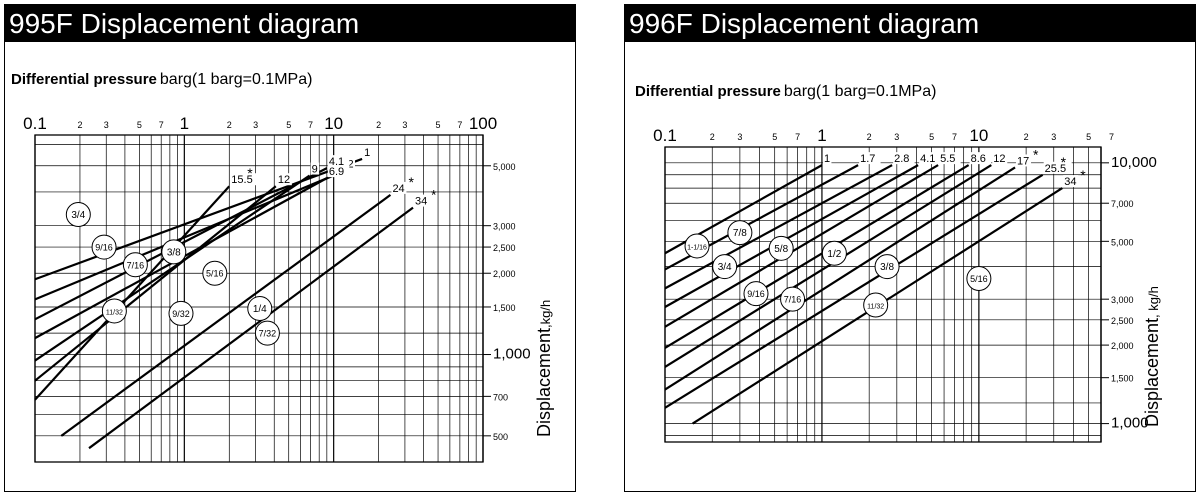  I want to click on pressure-label: 8.6, so click(978, 159).